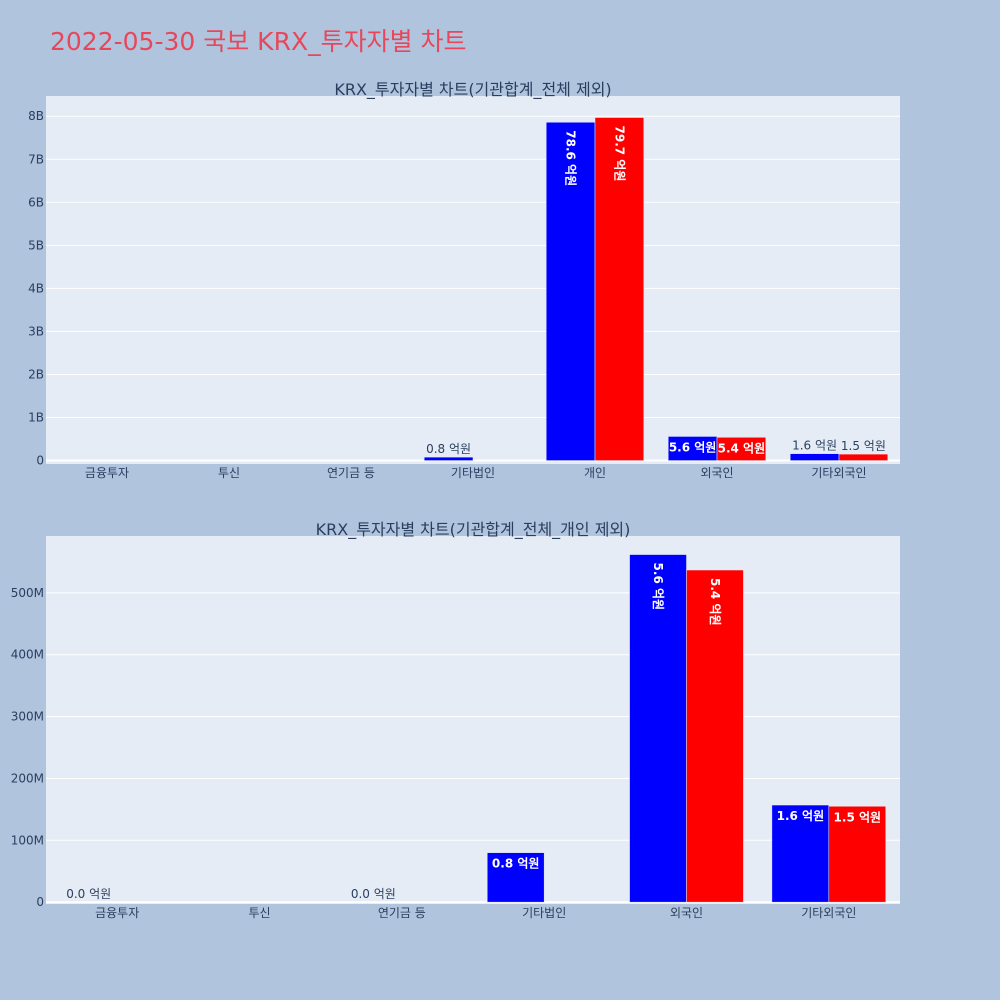 Image resolution: width=1000 pixels, height=1000 pixels. I want to click on x-tick-label: 개인, so click(595, 473).